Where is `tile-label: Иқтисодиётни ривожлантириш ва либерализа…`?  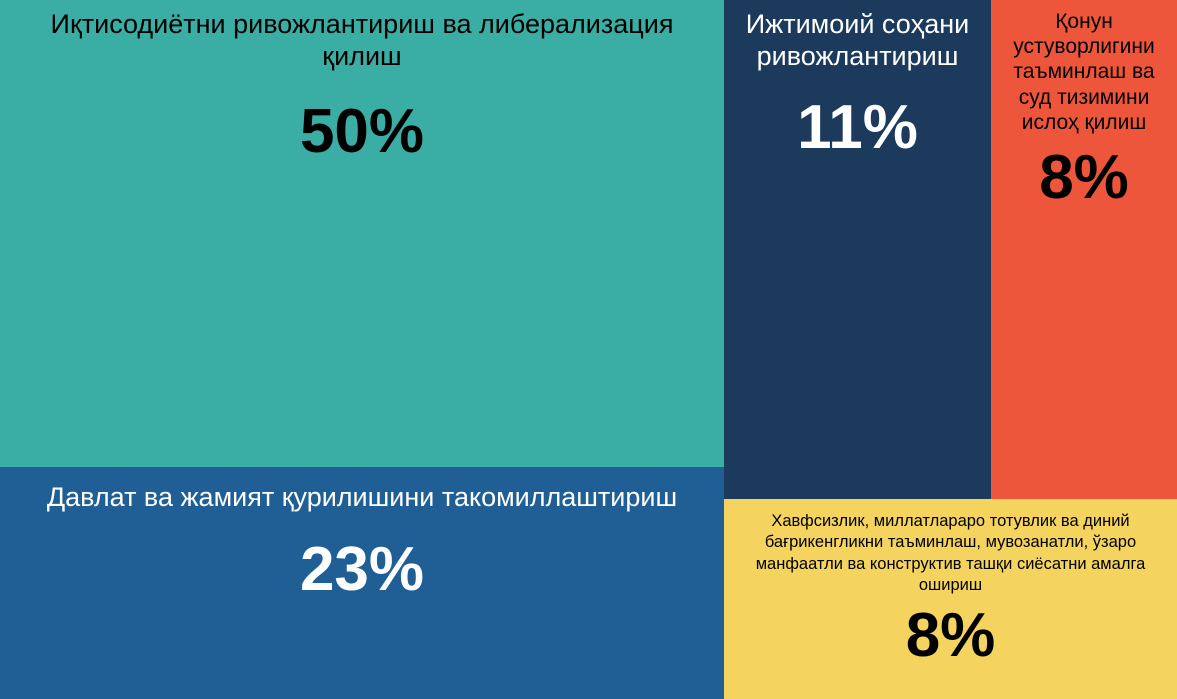 tile-label: Иқтисодиётни ривожлантириш ва либерализа… is located at coordinates (362, 40).